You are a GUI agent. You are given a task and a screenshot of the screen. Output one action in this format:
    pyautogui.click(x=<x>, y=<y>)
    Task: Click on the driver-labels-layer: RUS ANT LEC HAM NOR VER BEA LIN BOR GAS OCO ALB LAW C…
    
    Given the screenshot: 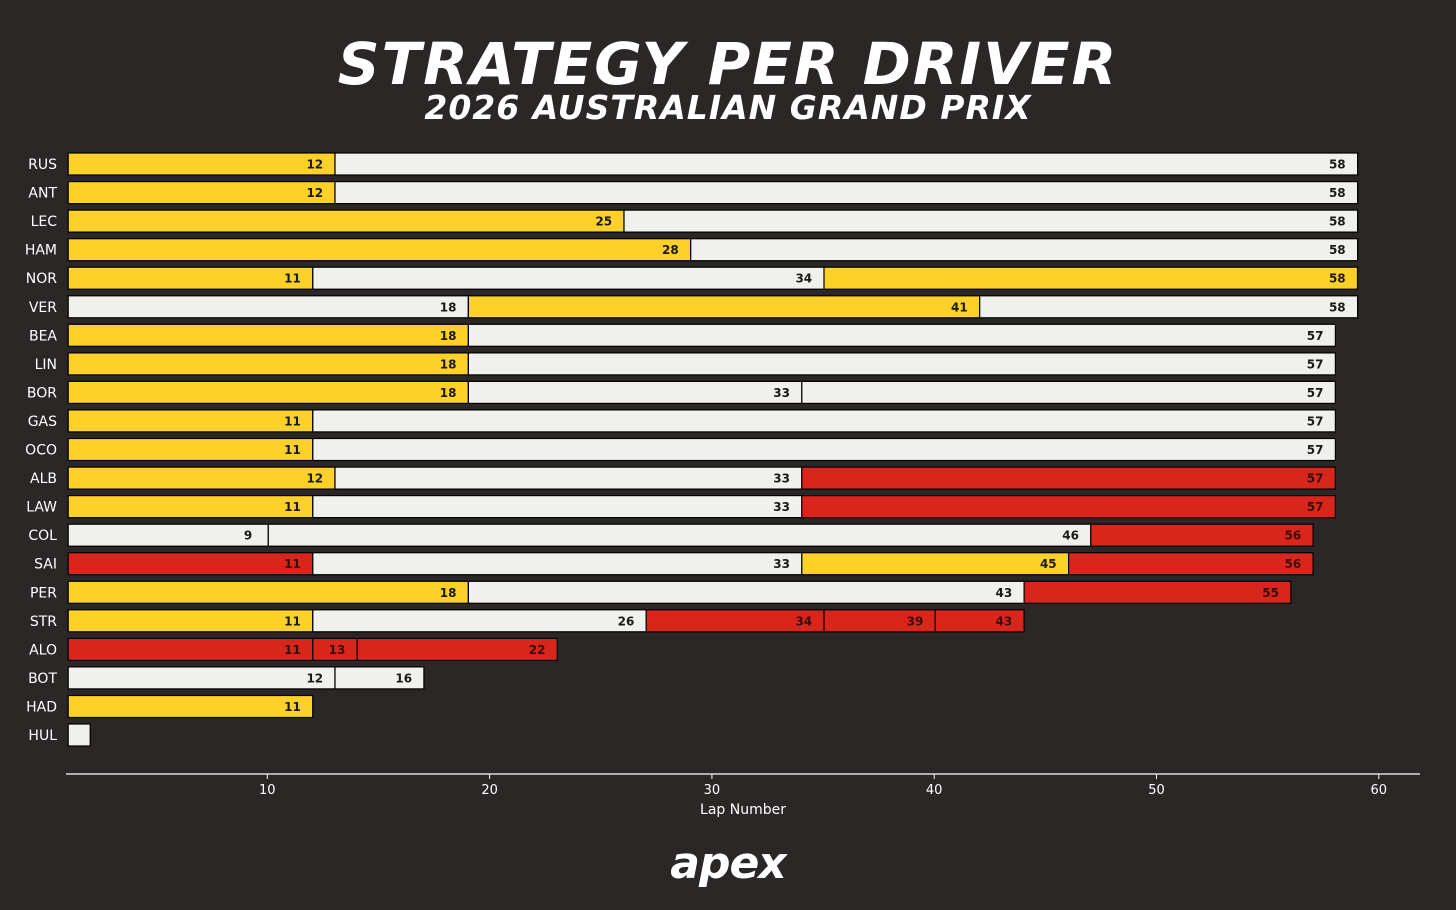 What is the action you would take?
    pyautogui.click(x=41, y=450)
    